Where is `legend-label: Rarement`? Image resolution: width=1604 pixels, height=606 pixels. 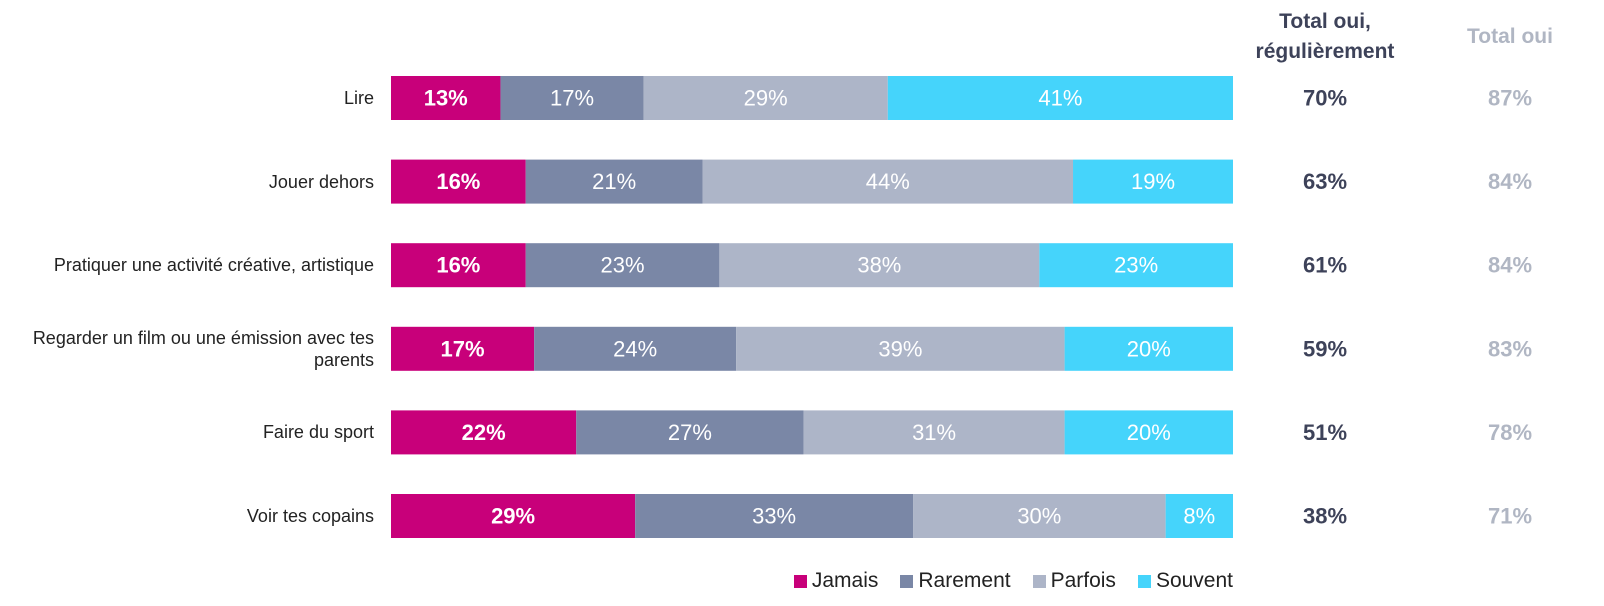 legend-label: Rarement is located at coordinates (964, 580).